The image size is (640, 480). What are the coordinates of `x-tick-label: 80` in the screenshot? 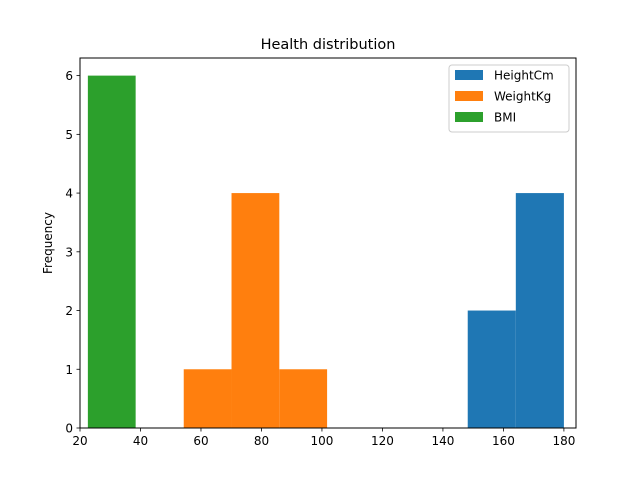 It's located at (261, 441).